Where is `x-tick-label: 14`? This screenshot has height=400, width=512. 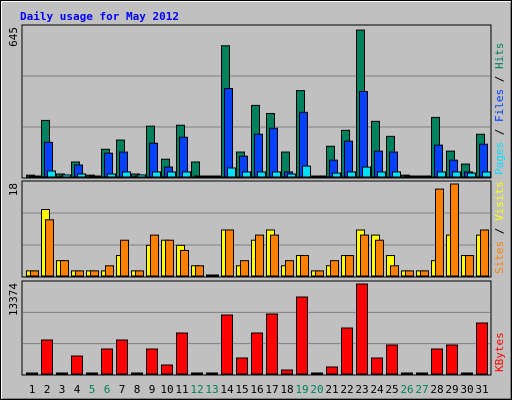
x-tick-label: 14 is located at coordinates (227, 389).